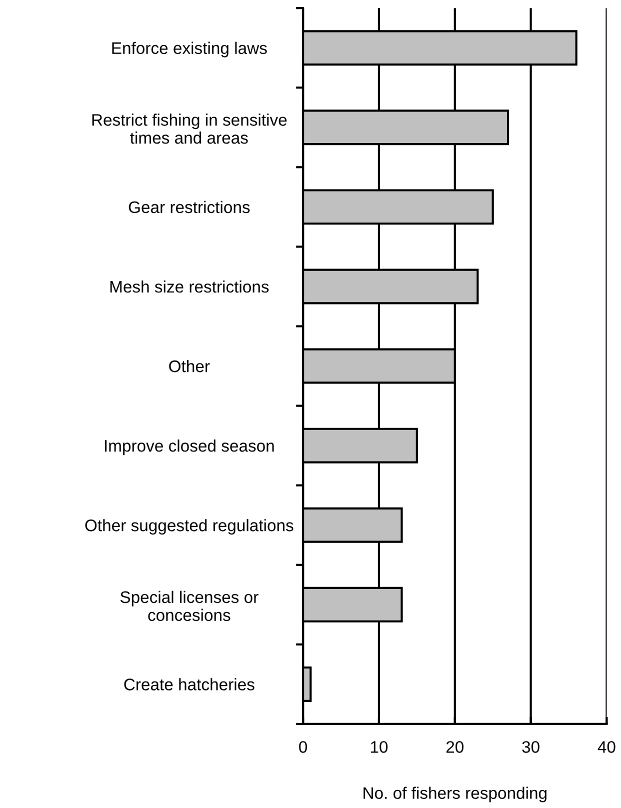 This screenshot has width=621, height=808. I want to click on x-axis-title: No. of fishers responding, so click(455, 794).